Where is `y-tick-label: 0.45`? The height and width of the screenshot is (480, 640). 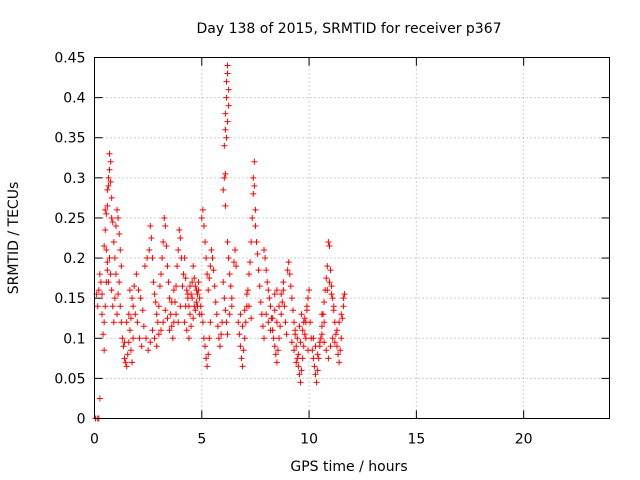 y-tick-label: 0.45 is located at coordinates (69, 59).